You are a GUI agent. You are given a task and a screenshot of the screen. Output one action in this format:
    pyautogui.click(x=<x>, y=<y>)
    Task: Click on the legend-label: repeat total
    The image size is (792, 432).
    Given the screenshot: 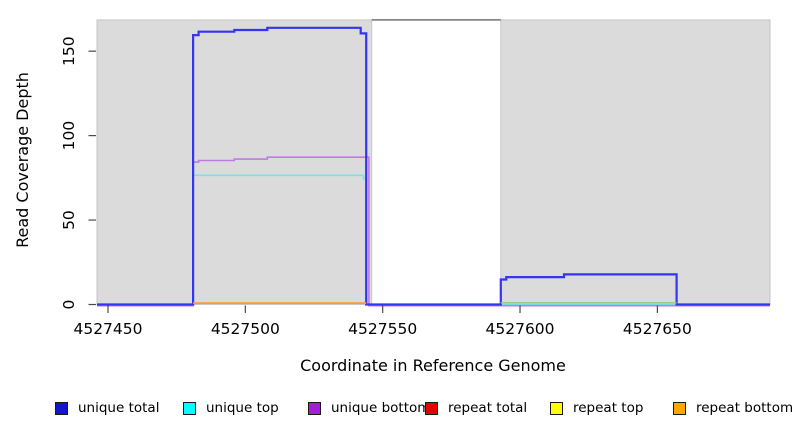 What is the action you would take?
    pyautogui.click(x=488, y=408)
    